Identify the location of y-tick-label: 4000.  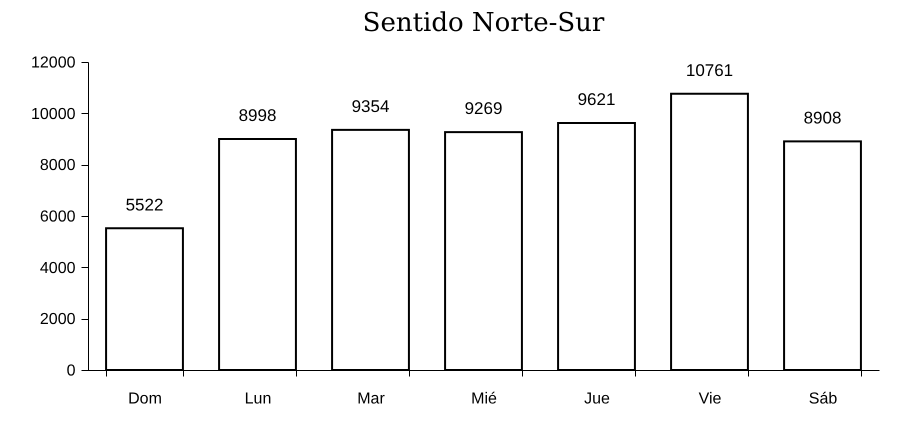
(58, 268).